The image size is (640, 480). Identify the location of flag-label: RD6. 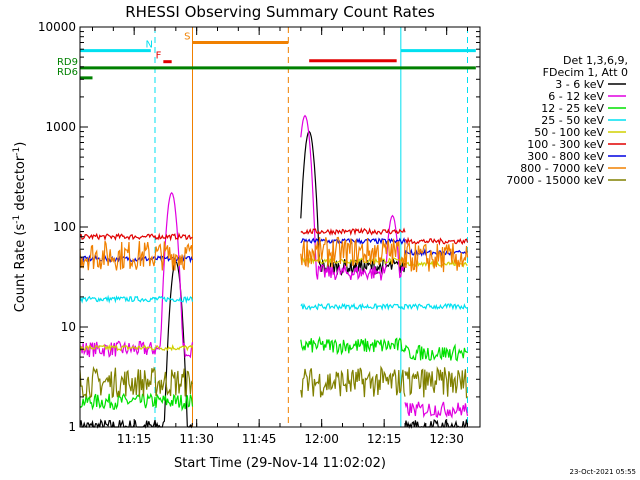
(67, 72).